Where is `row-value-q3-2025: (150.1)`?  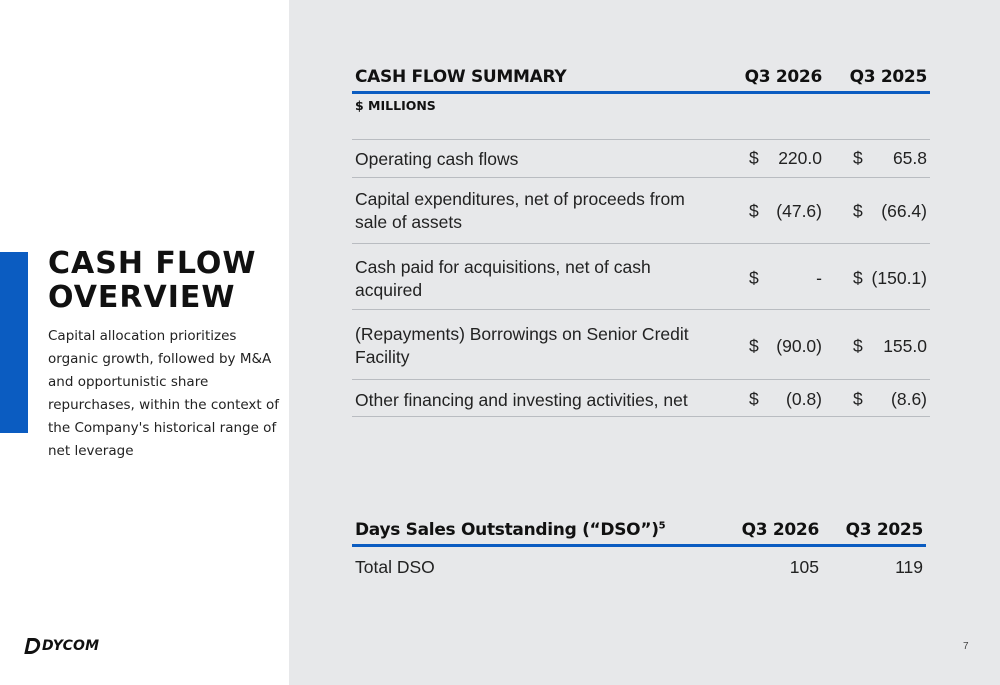 row-value-q3-2025: (150.1) is located at coordinates (899, 278).